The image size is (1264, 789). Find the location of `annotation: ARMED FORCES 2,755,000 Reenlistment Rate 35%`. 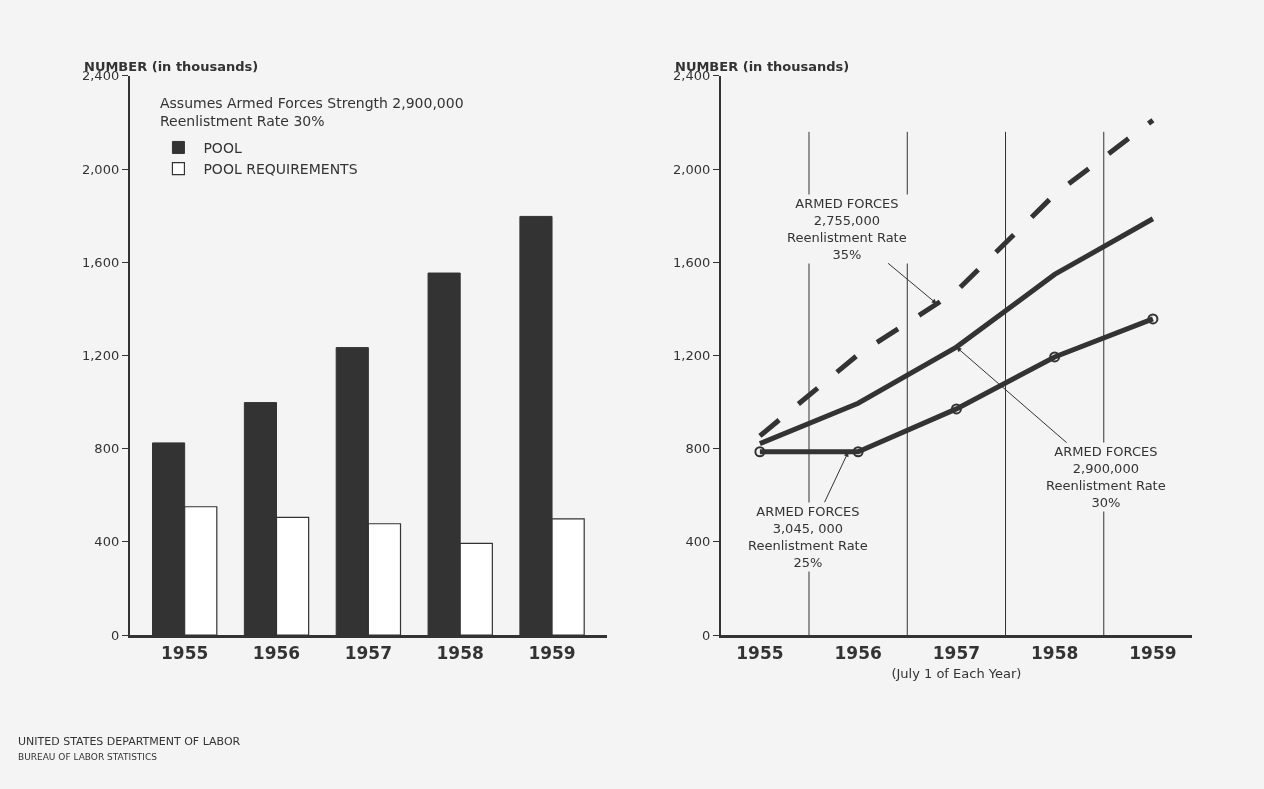

annotation: ARMED FORCES 2,755,000 Reenlistment Rate 35% is located at coordinates (847, 229).